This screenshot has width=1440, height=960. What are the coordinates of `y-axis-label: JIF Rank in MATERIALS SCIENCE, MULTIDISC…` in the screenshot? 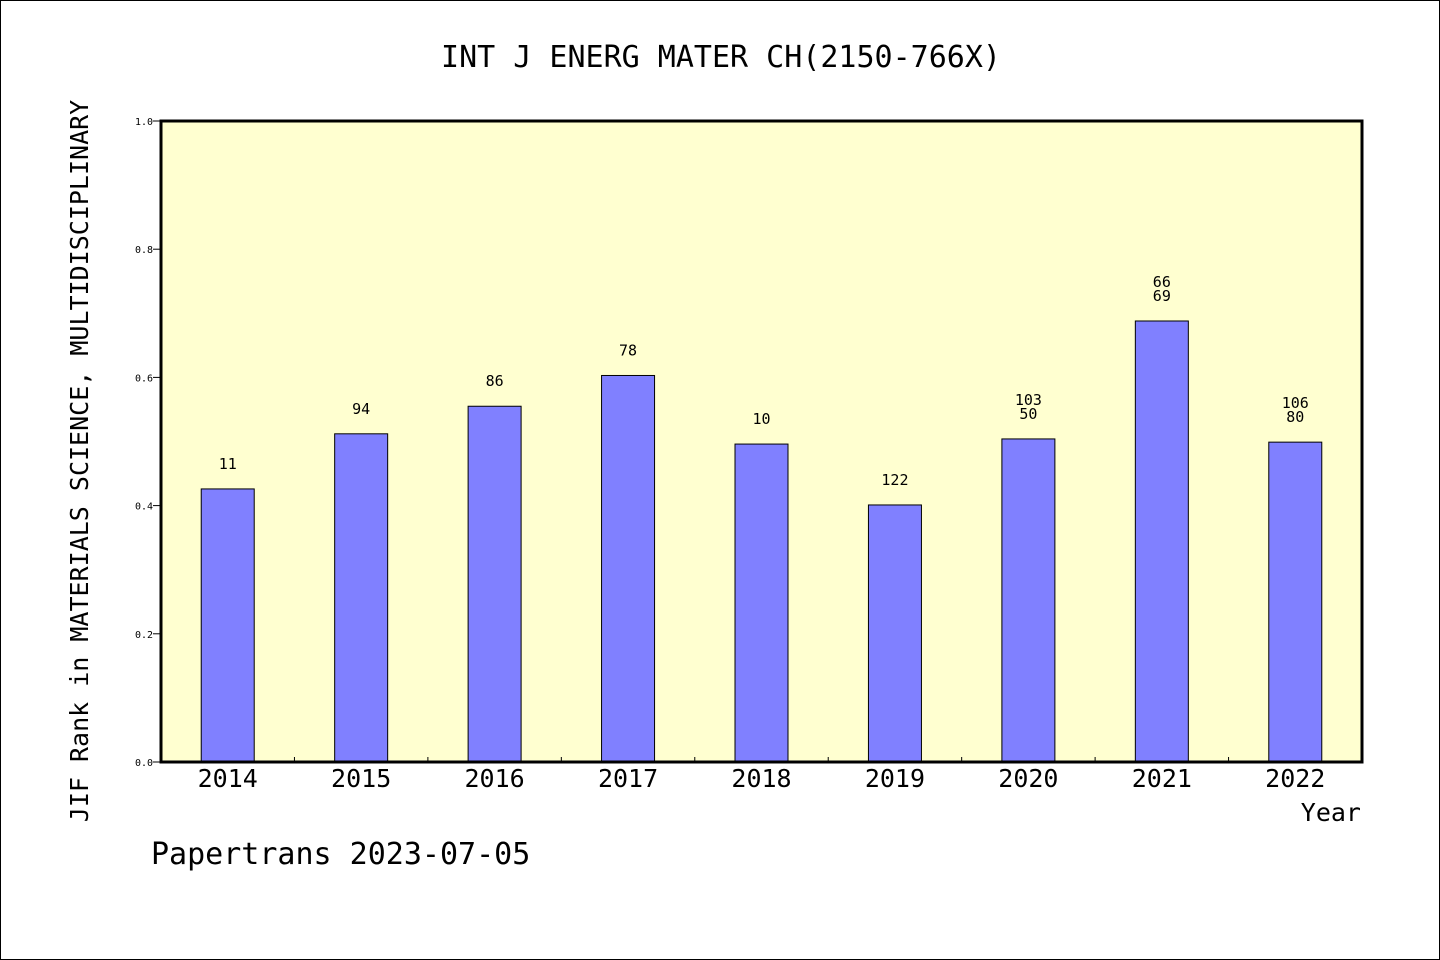 It's located at (79, 461).